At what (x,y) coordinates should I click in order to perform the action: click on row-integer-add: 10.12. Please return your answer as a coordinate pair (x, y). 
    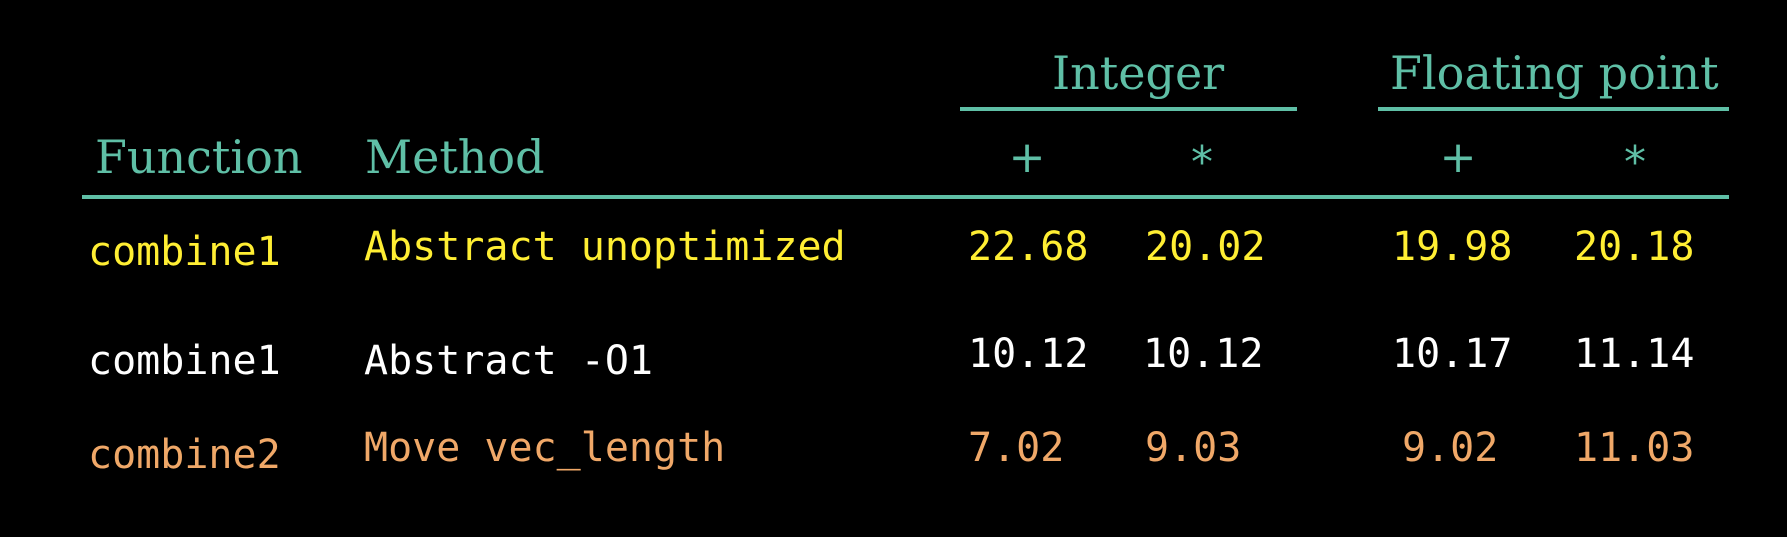
    Looking at the image, I should click on (1028, 354).